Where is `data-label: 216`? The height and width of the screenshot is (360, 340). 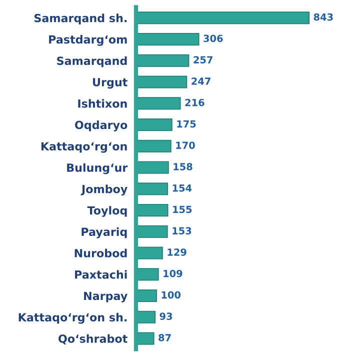 data-label: 216 is located at coordinates (194, 102).